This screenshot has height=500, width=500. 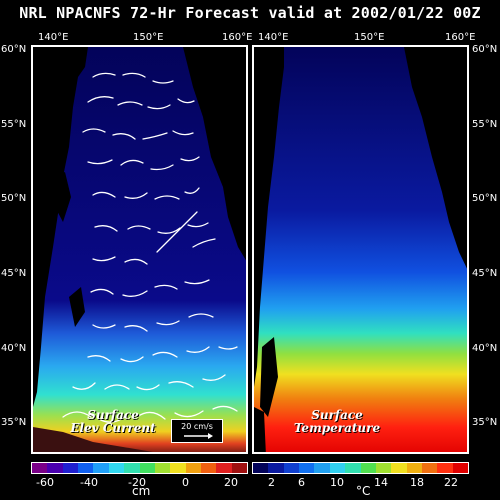 I want to click on right-lat-tick-55: 55°N, so click(x=485, y=124).